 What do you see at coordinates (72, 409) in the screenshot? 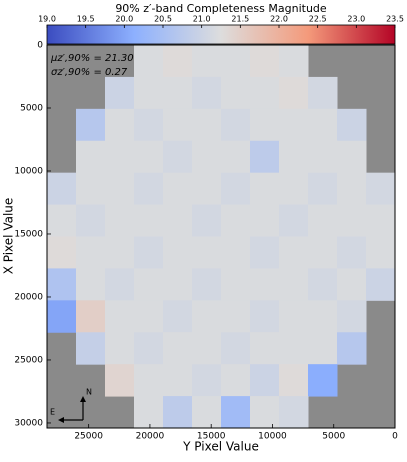
I see `compass-arrow` at bounding box center [72, 409].